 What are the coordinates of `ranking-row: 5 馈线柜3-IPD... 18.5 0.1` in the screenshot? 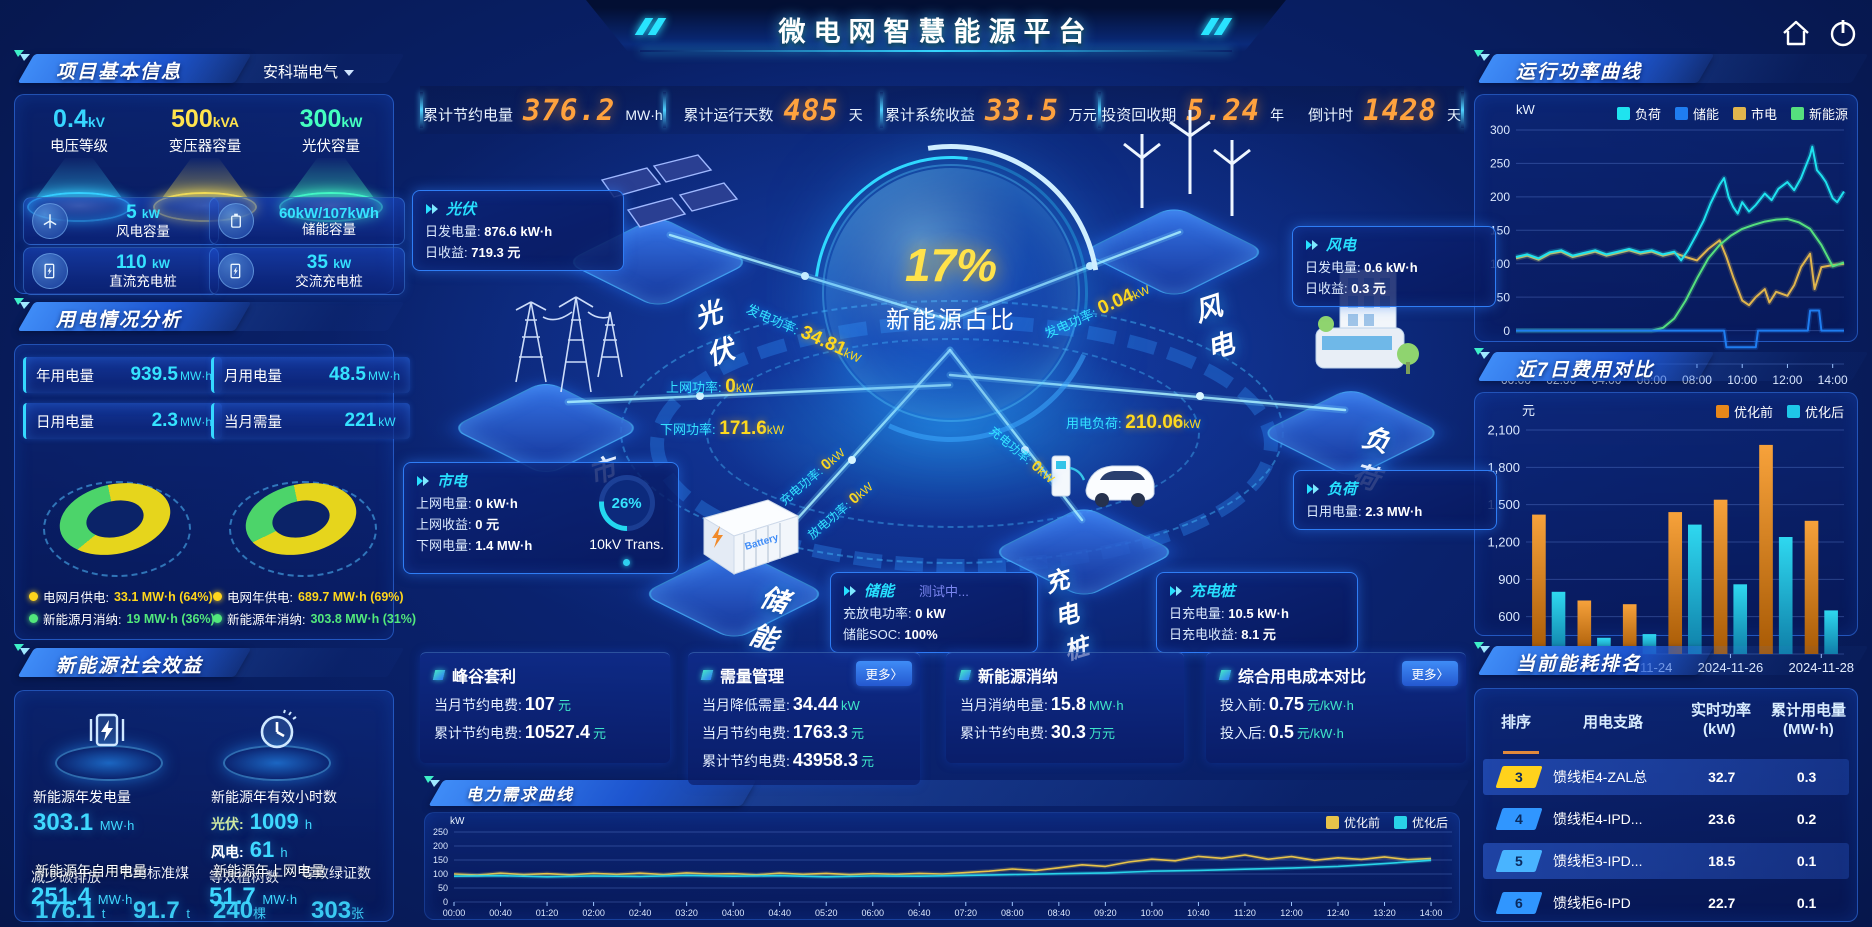 It's located at (1666, 861).